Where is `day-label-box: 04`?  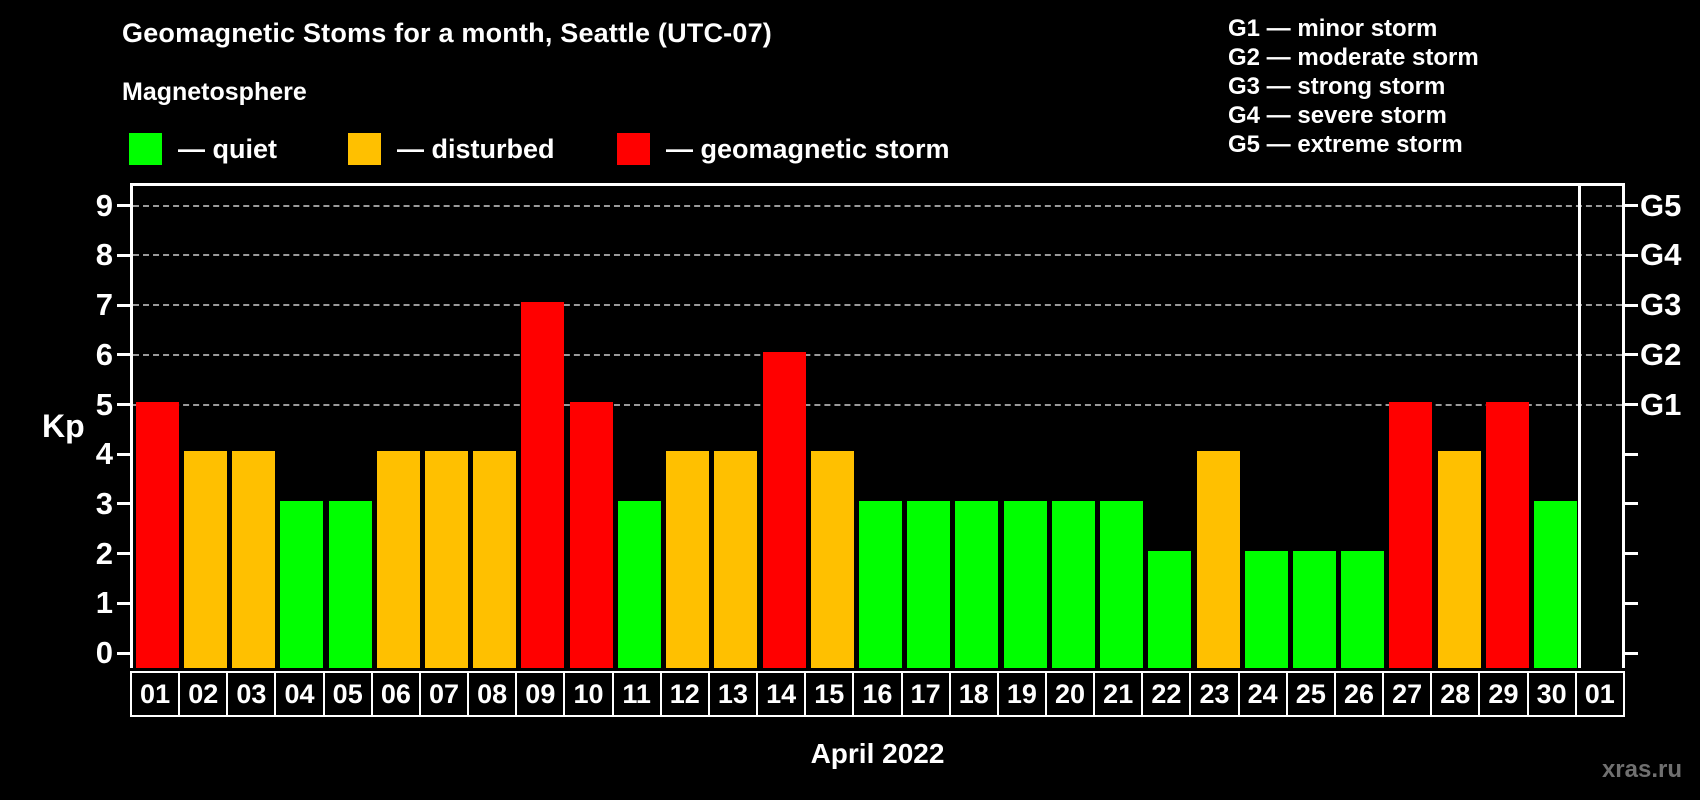 day-label-box: 04 is located at coordinates (299, 694).